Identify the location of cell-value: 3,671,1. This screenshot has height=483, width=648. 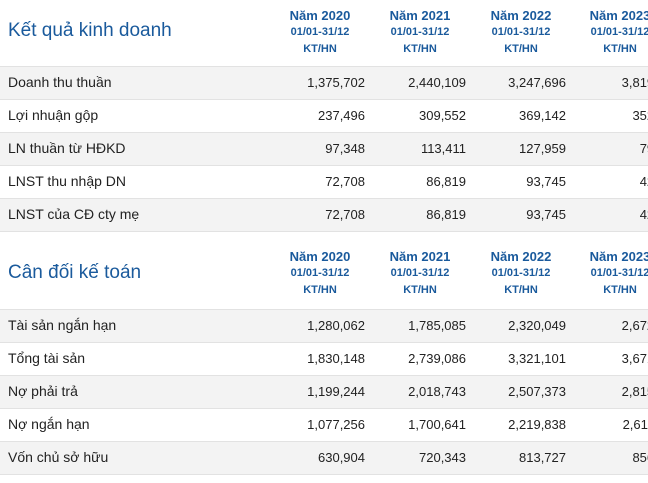
(634, 358).